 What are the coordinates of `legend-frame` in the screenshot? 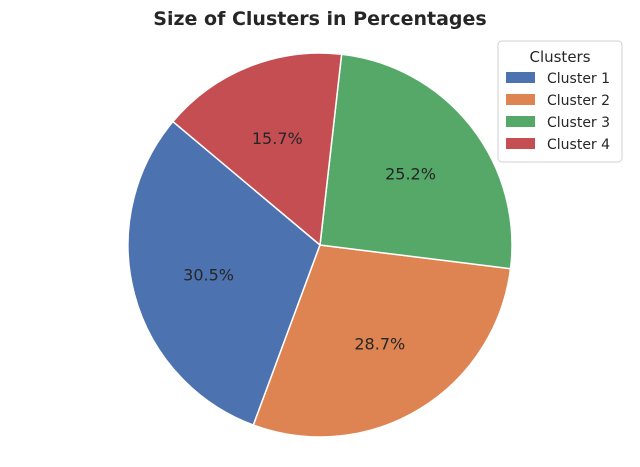 It's located at (560, 101).